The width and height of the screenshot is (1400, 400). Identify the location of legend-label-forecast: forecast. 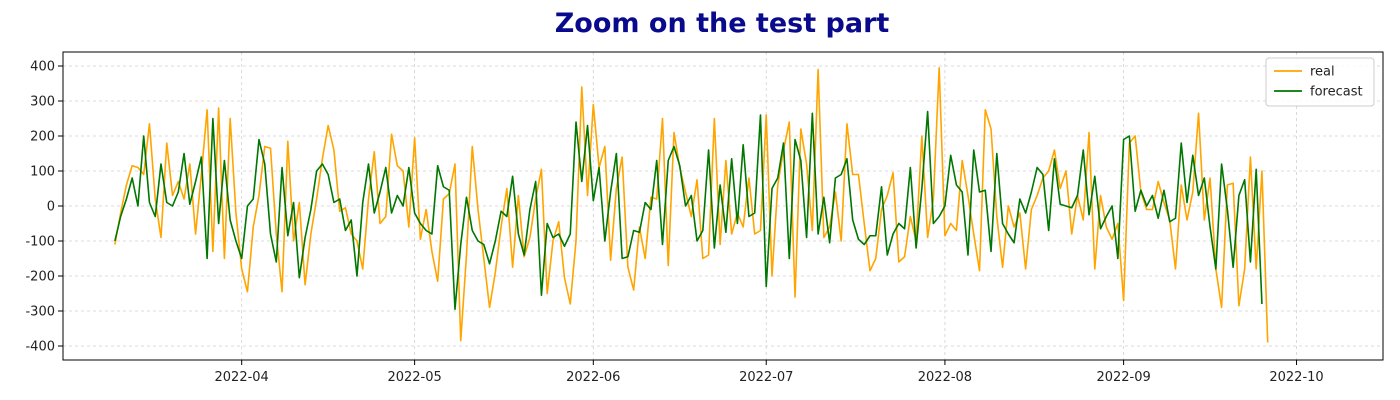
(1336, 92).